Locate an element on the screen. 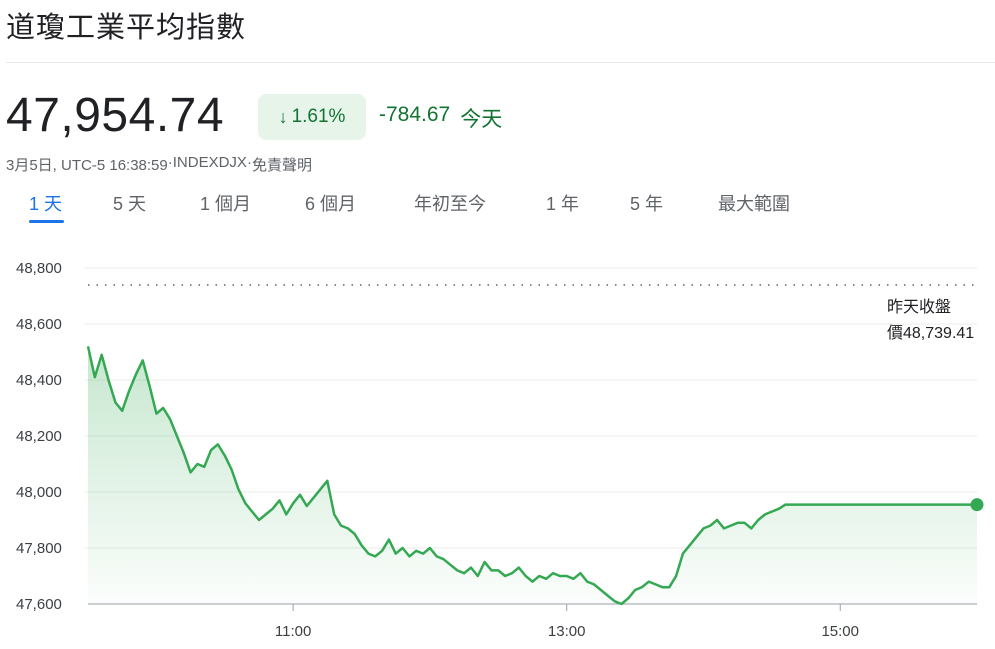 The height and width of the screenshot is (649, 995). tab-1-day: 1 天 is located at coordinates (46, 204).